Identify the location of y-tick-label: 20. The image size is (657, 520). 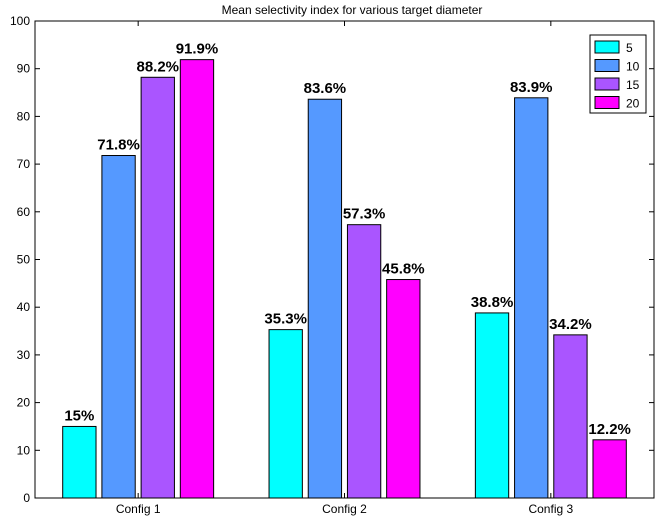
(24, 403).